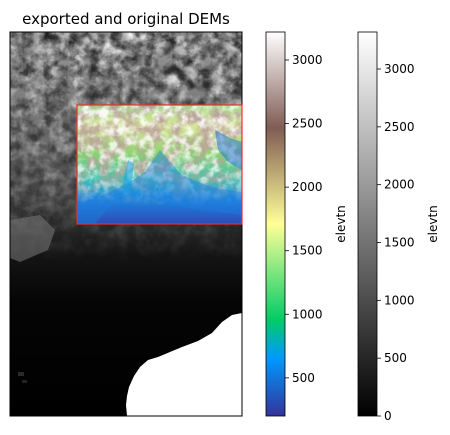 The image size is (450, 435). Describe the element at coordinates (184, 364) in the screenshot. I see `sea-nodata` at that location.